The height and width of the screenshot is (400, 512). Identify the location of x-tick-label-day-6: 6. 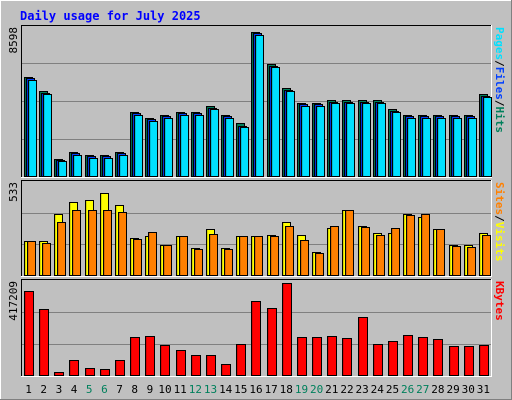
(104, 389).